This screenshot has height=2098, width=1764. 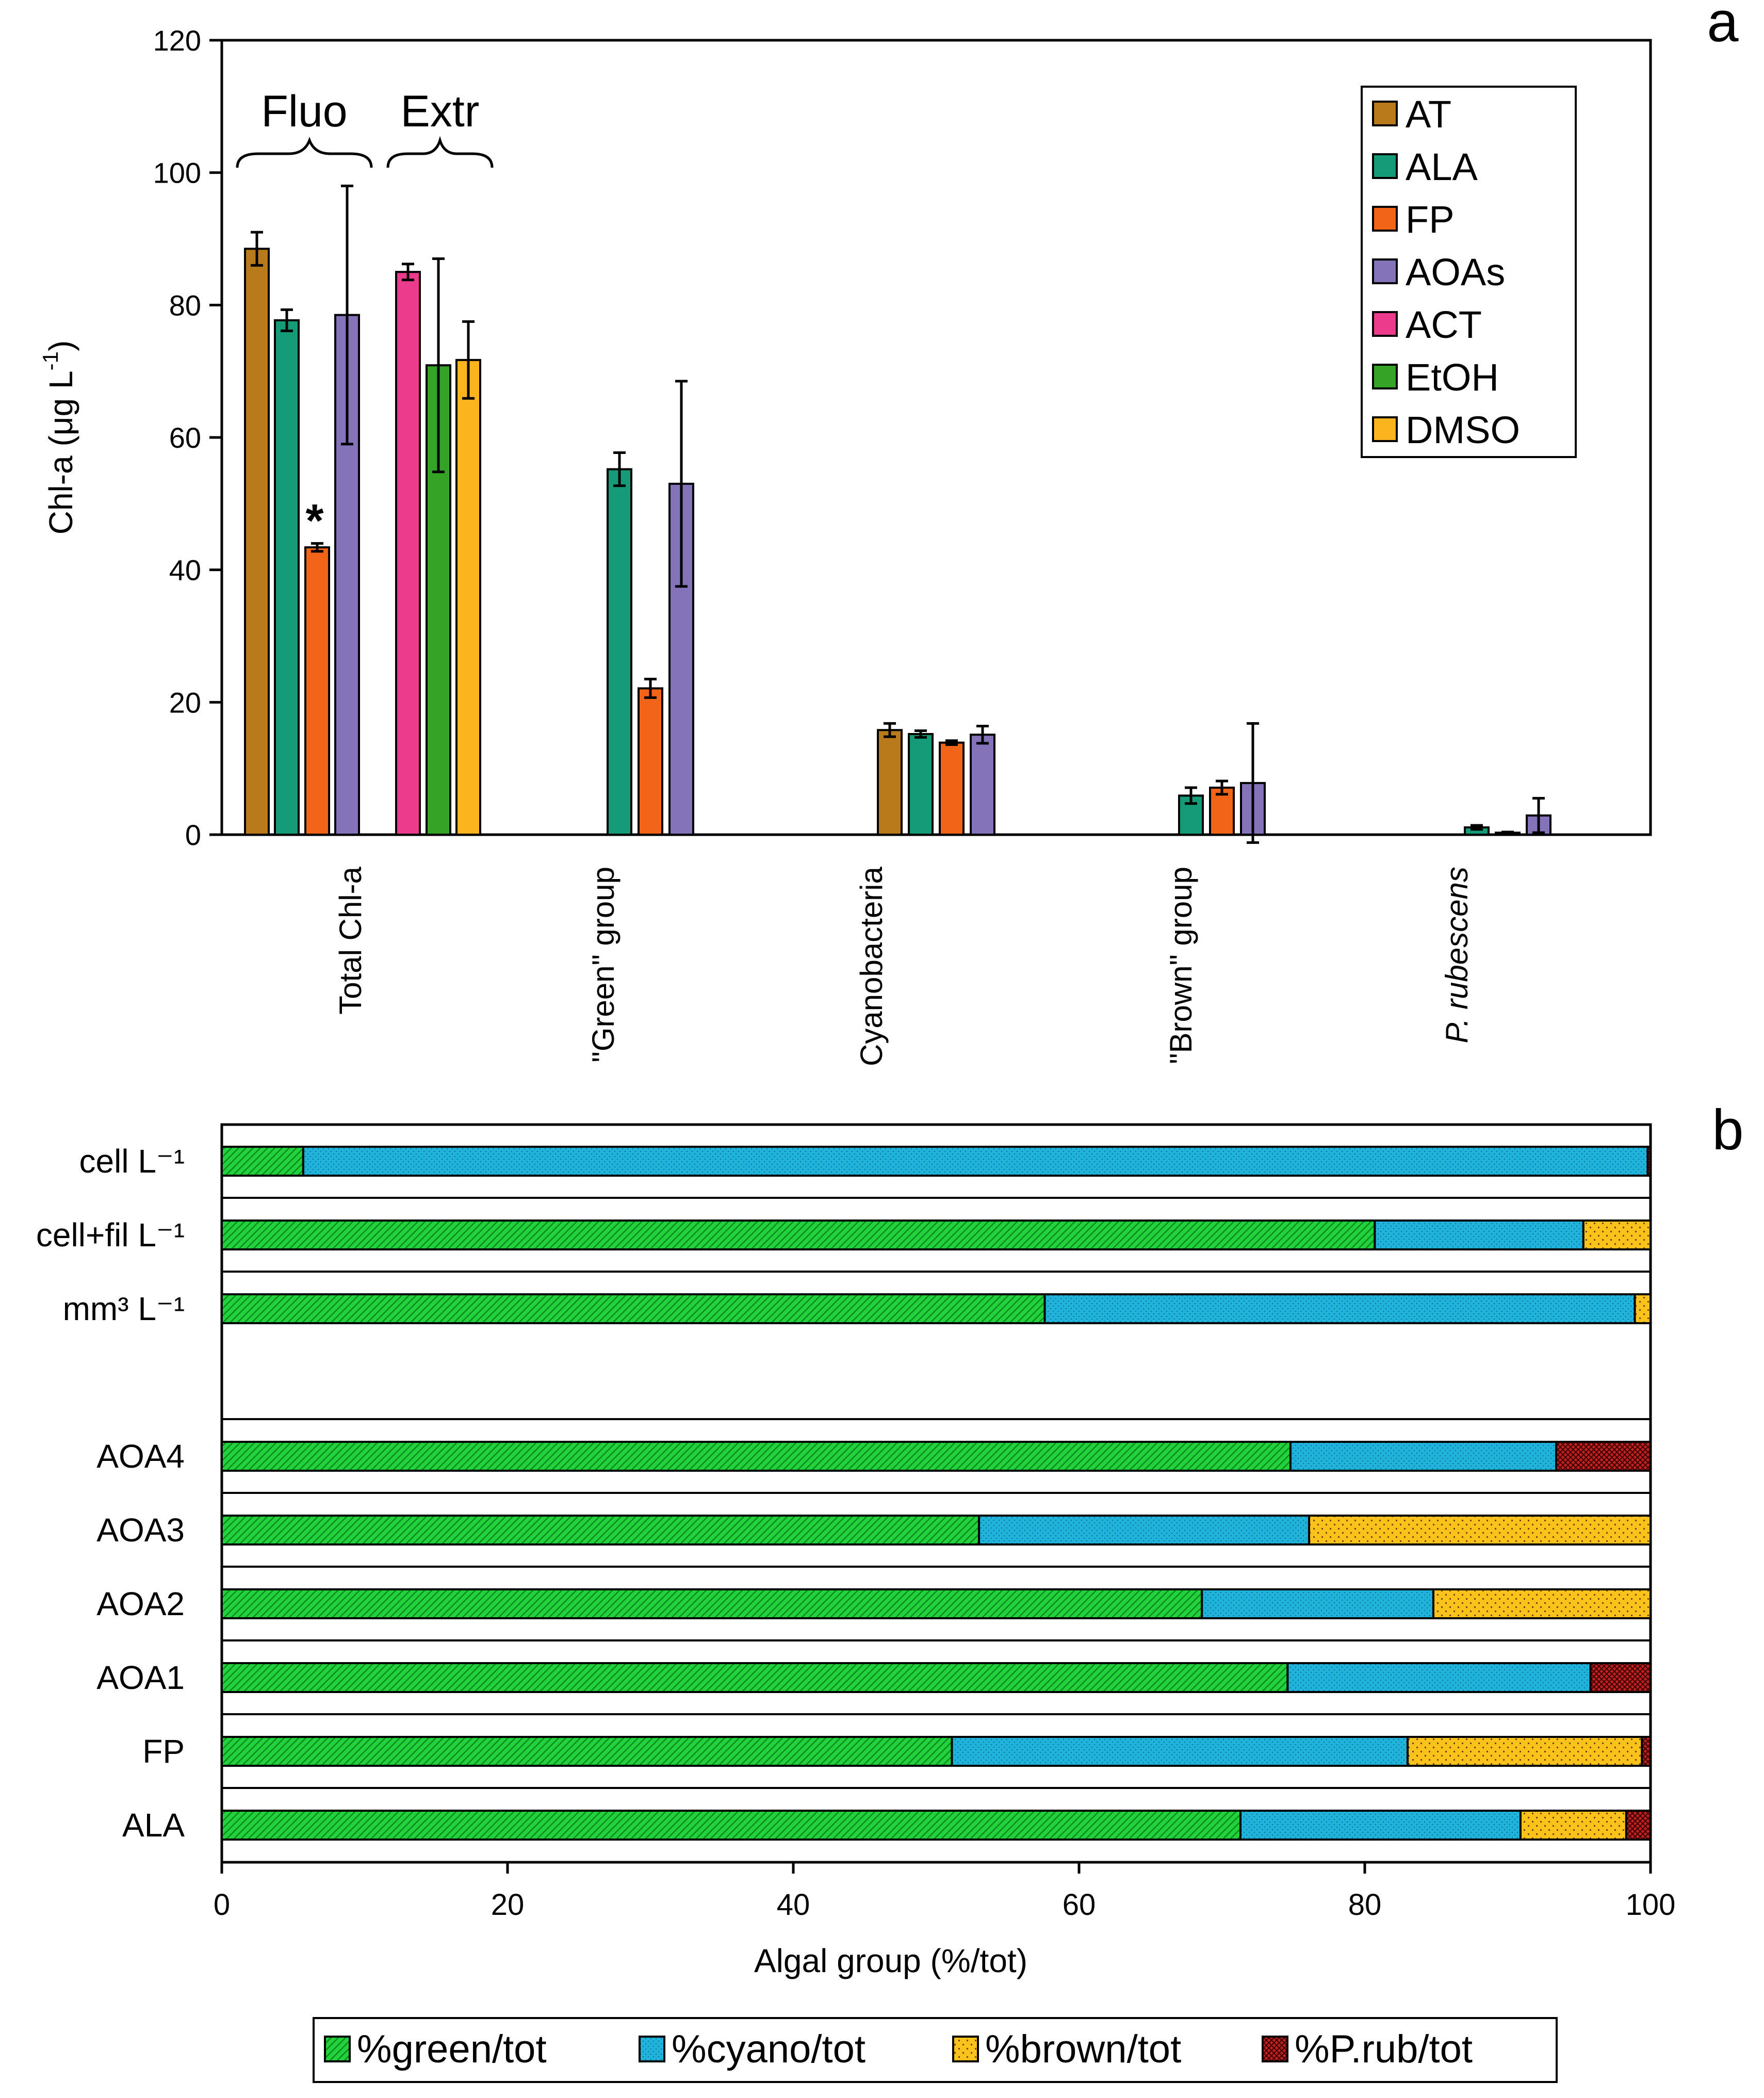 What do you see at coordinates (177, 40) in the screenshot?
I see `y-tick-label: 120` at bounding box center [177, 40].